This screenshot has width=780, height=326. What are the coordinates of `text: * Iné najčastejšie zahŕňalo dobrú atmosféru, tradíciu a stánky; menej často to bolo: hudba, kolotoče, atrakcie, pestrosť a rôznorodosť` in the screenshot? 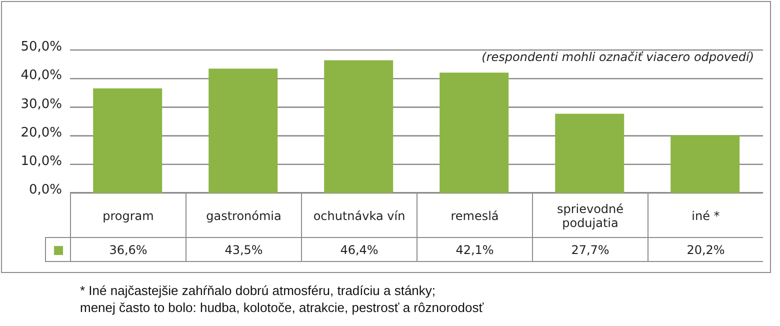 It's located at (282, 299).